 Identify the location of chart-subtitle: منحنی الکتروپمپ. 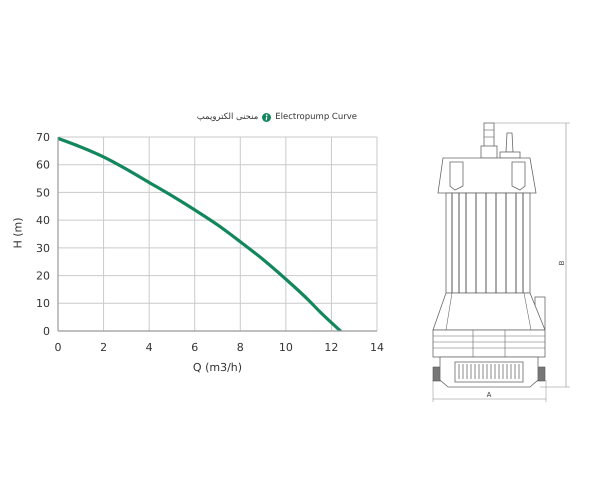
(227, 117).